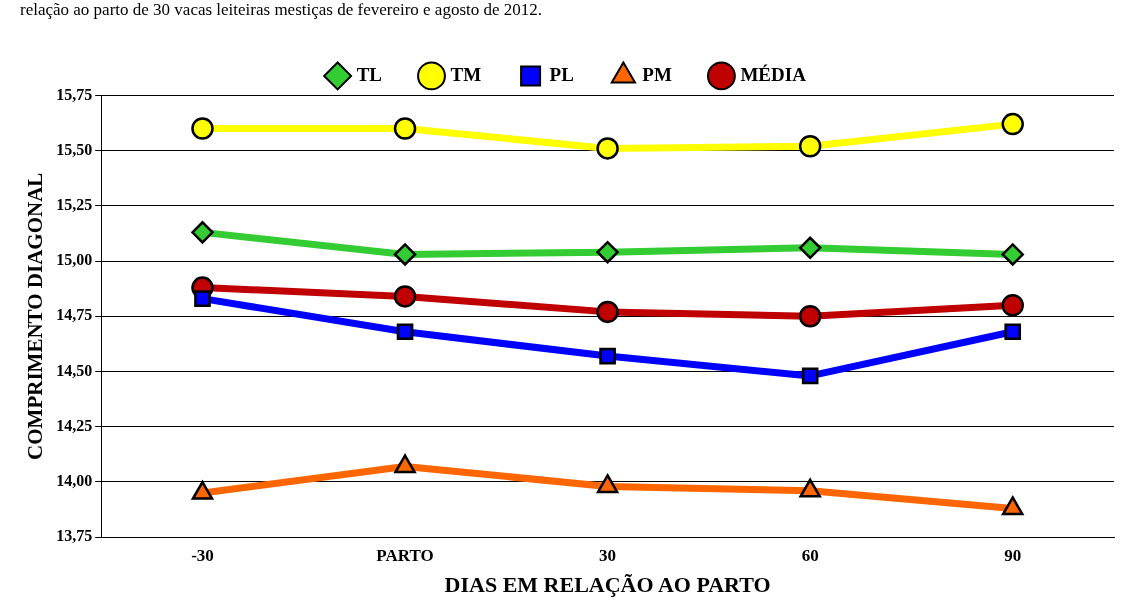 The image size is (1134, 608). Describe the element at coordinates (74, 260) in the screenshot. I see `y-tick-label: 15,00` at that location.